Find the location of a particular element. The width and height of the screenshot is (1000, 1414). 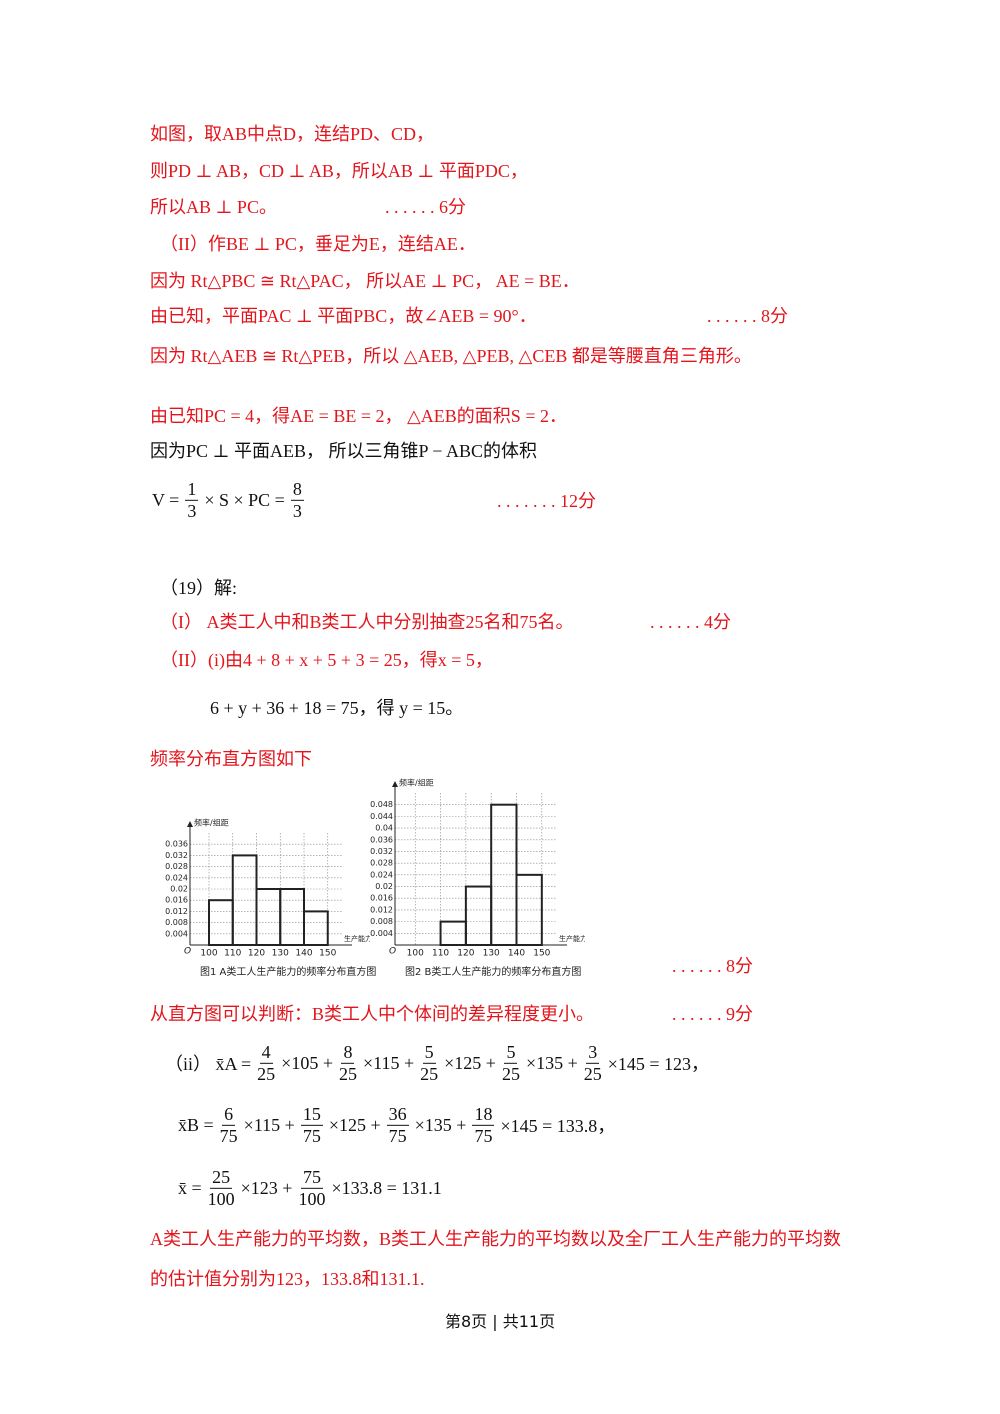

y-tick-label: 0.016 is located at coordinates (381, 898).